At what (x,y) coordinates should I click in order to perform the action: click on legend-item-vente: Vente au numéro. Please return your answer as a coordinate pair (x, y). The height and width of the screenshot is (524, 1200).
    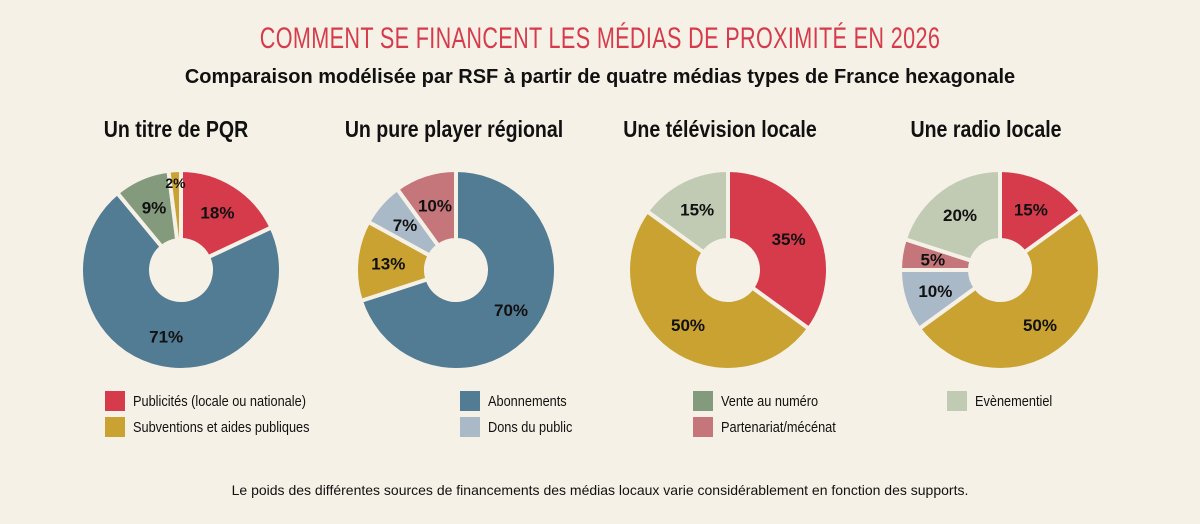
    Looking at the image, I should click on (764, 401).